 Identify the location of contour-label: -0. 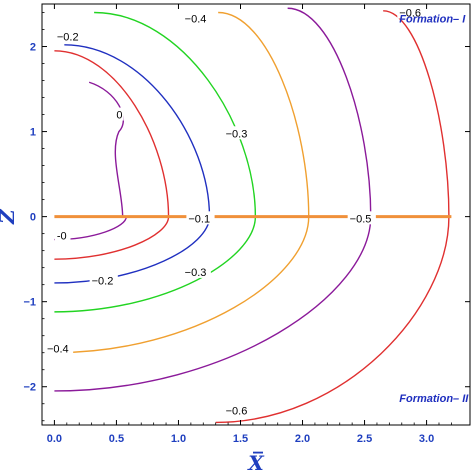
(62, 236).